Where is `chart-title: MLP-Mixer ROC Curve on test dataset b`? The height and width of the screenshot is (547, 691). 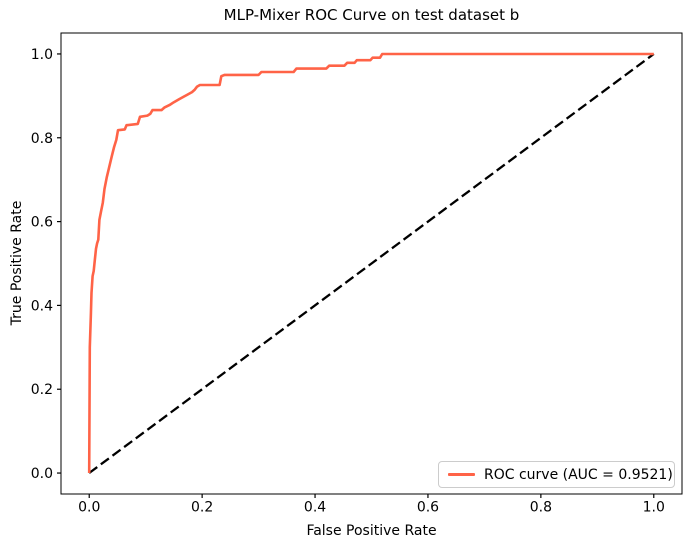 chart-title: MLP-Mixer ROC Curve on test dataset b is located at coordinates (371, 15).